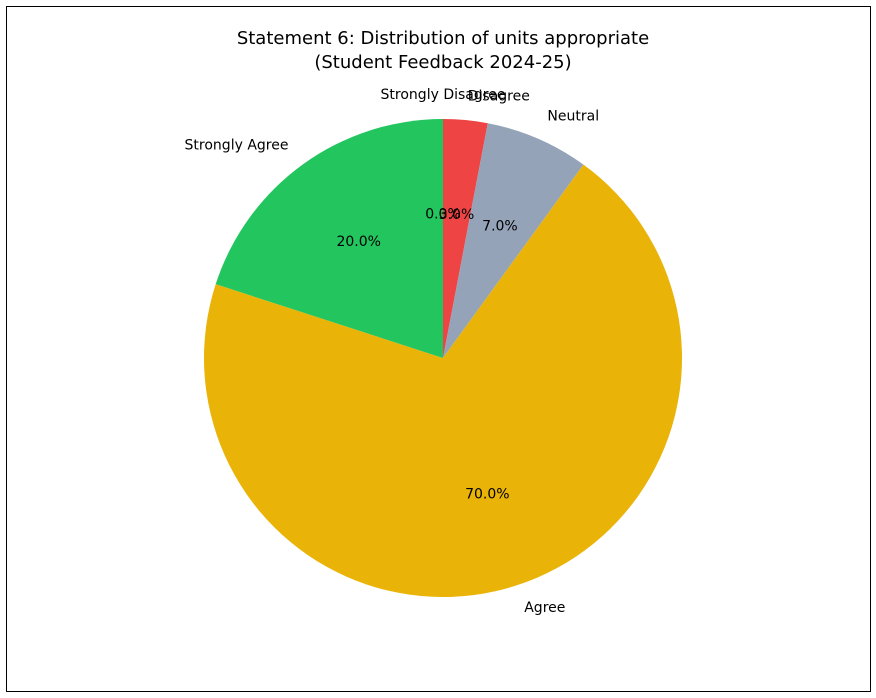 The width and height of the screenshot is (876, 698). Describe the element at coordinates (544, 608) in the screenshot. I see `category-label-agree: Agree` at that location.